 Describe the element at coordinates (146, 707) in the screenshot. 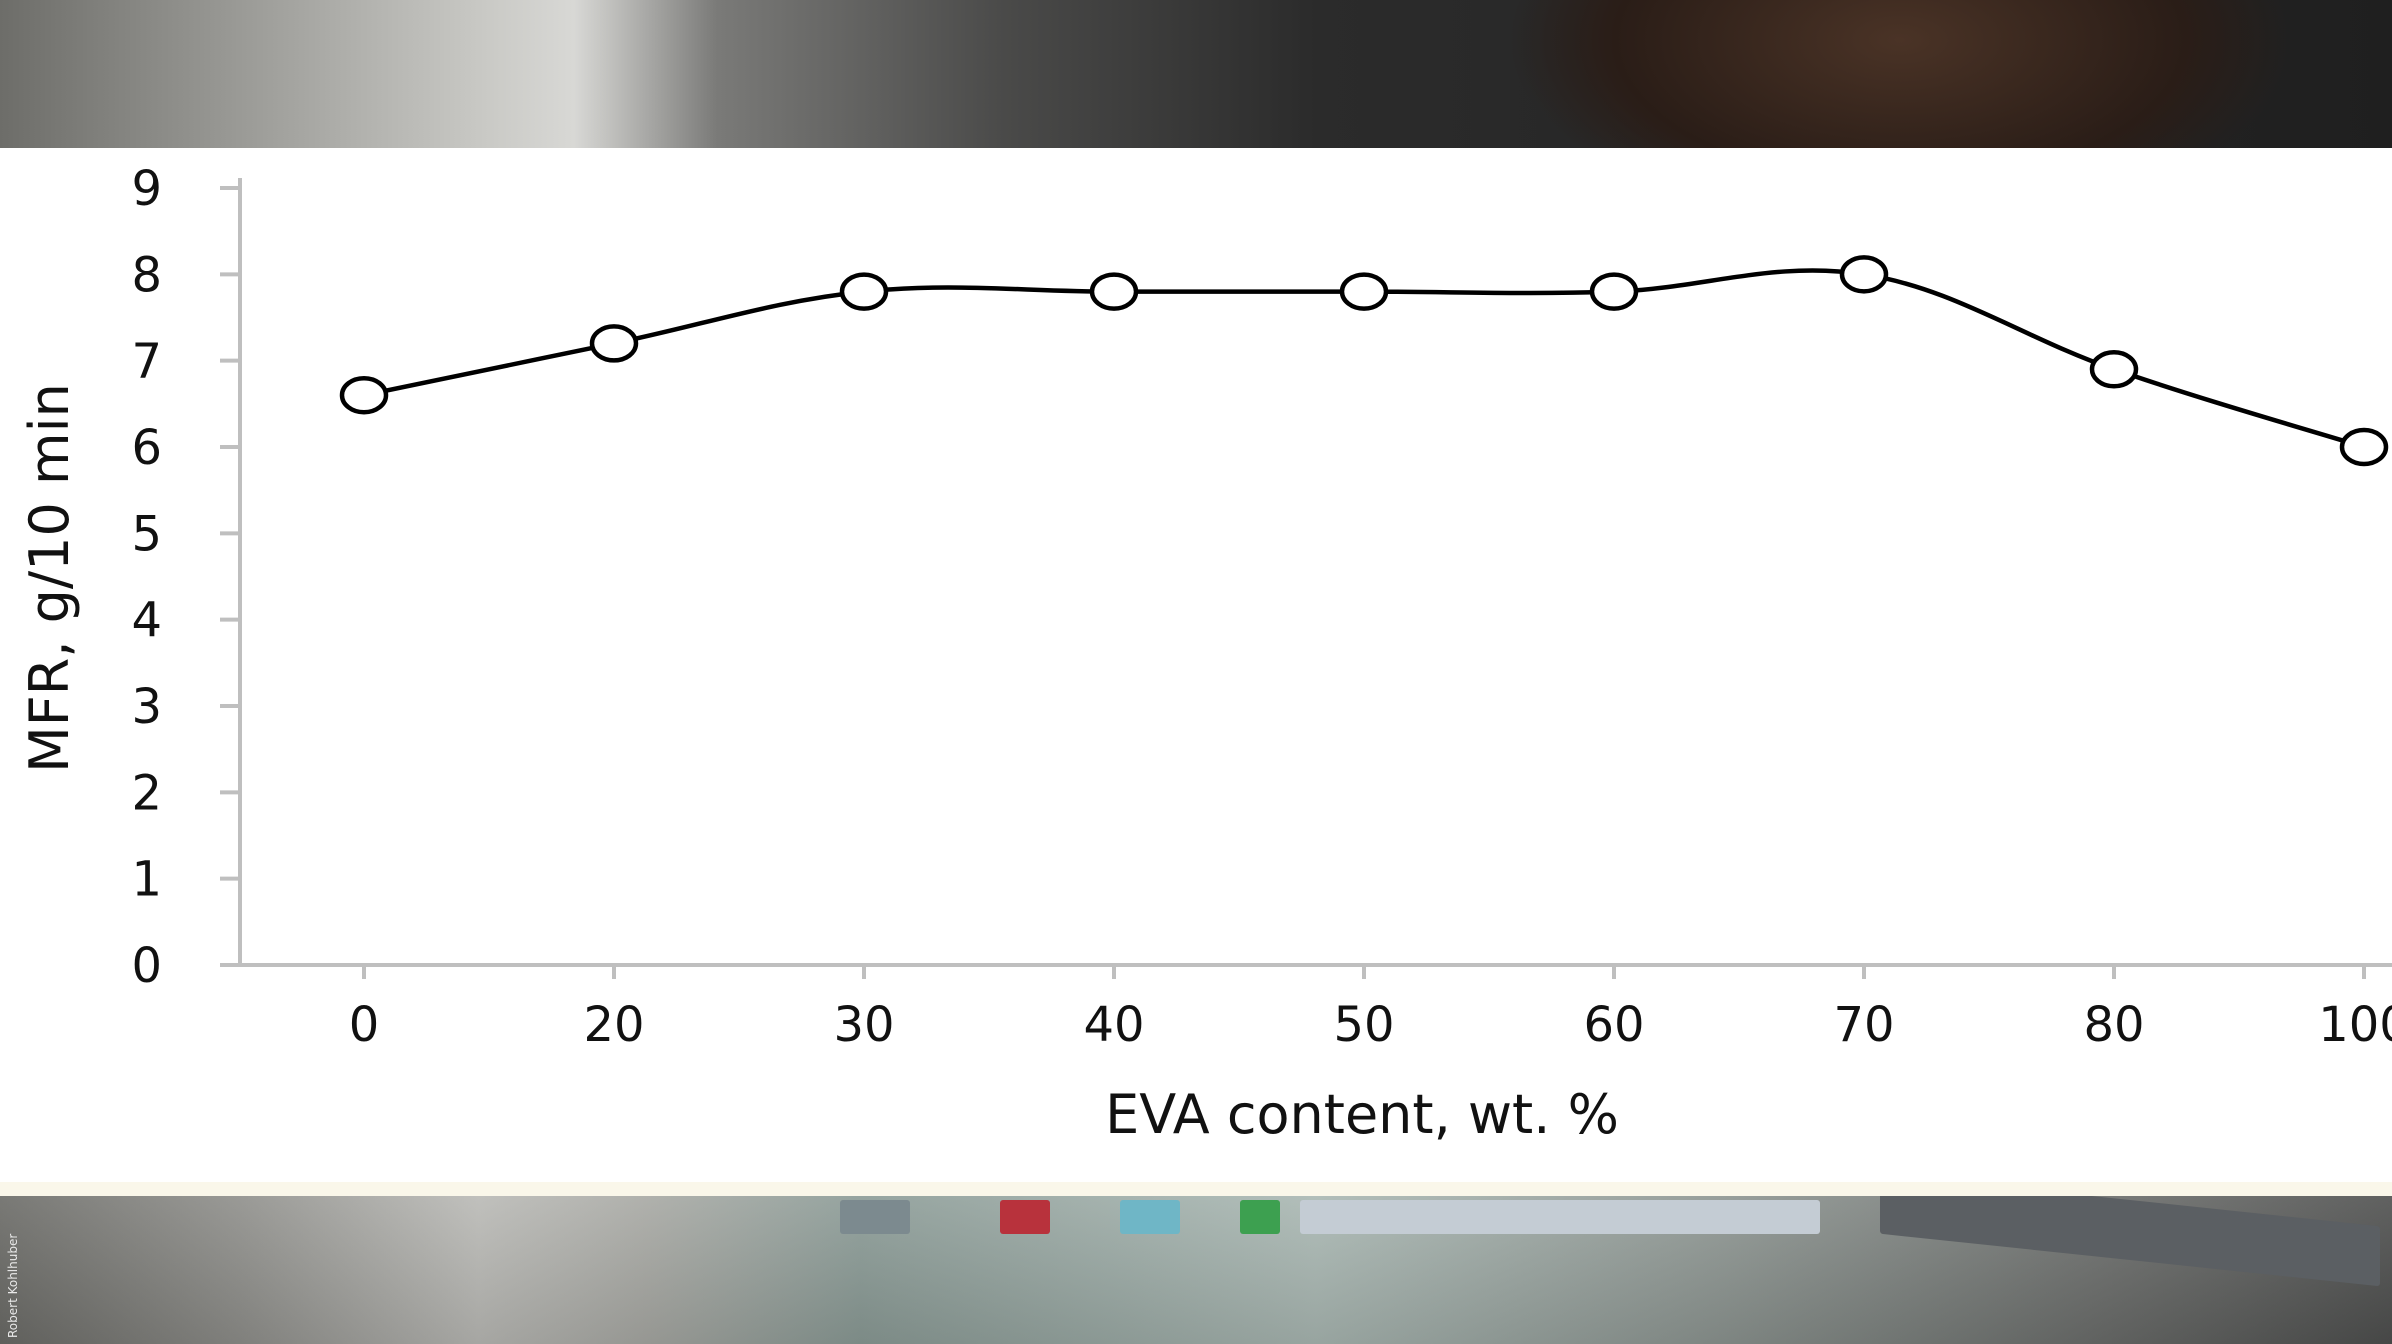

I see `y-tick-label: 3` at that location.